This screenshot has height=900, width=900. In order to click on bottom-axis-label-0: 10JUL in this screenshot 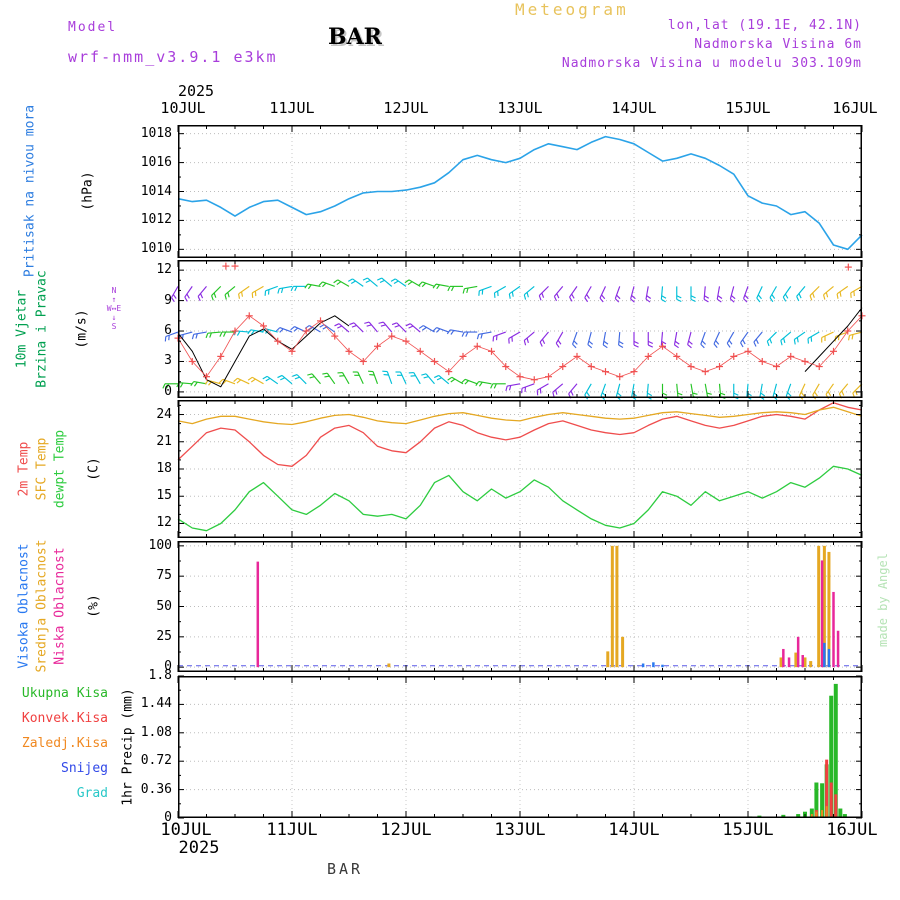, I will do `click(186, 830)`.